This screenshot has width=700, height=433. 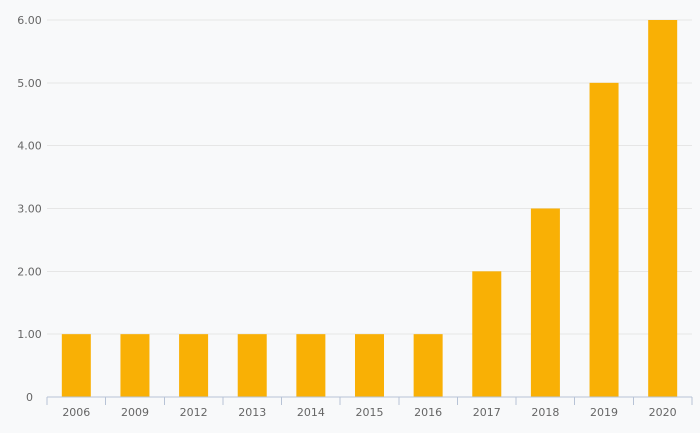 I want to click on x-tick-label: 2015, so click(x=370, y=412).